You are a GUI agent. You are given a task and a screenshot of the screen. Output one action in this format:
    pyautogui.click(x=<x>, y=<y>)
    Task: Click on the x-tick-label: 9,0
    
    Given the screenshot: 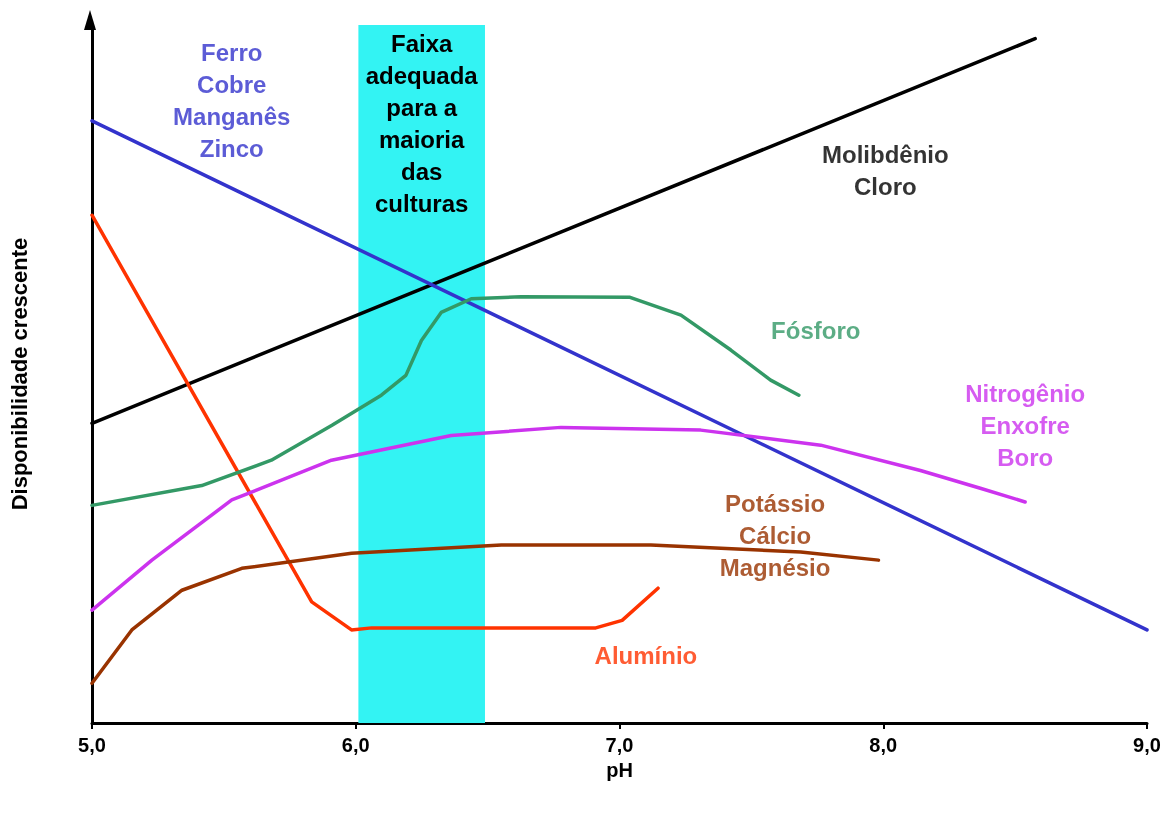 What is the action you would take?
    pyautogui.click(x=1147, y=745)
    